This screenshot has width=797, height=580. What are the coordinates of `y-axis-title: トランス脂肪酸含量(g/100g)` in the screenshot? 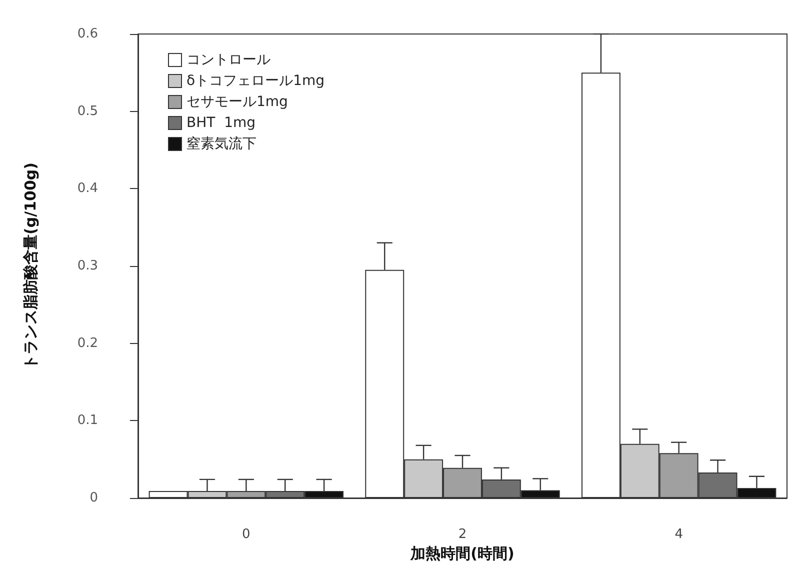 It's located at (31, 266).